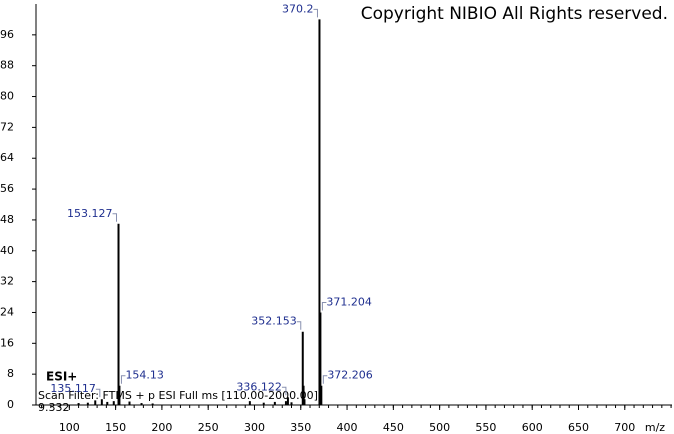 This screenshot has width=674, height=434. I want to click on x-tick-label: 350, so click(300, 427).